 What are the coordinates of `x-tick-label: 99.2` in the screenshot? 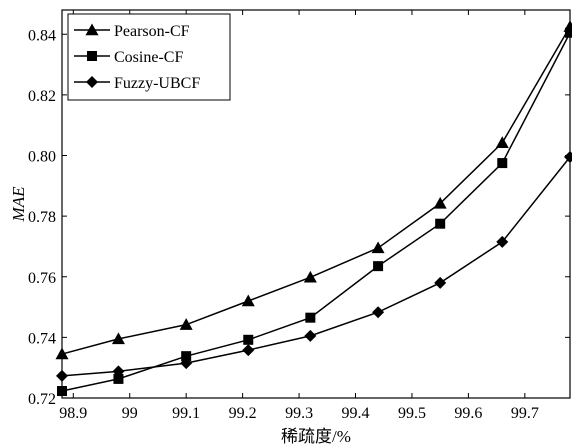 It's located at (243, 413).